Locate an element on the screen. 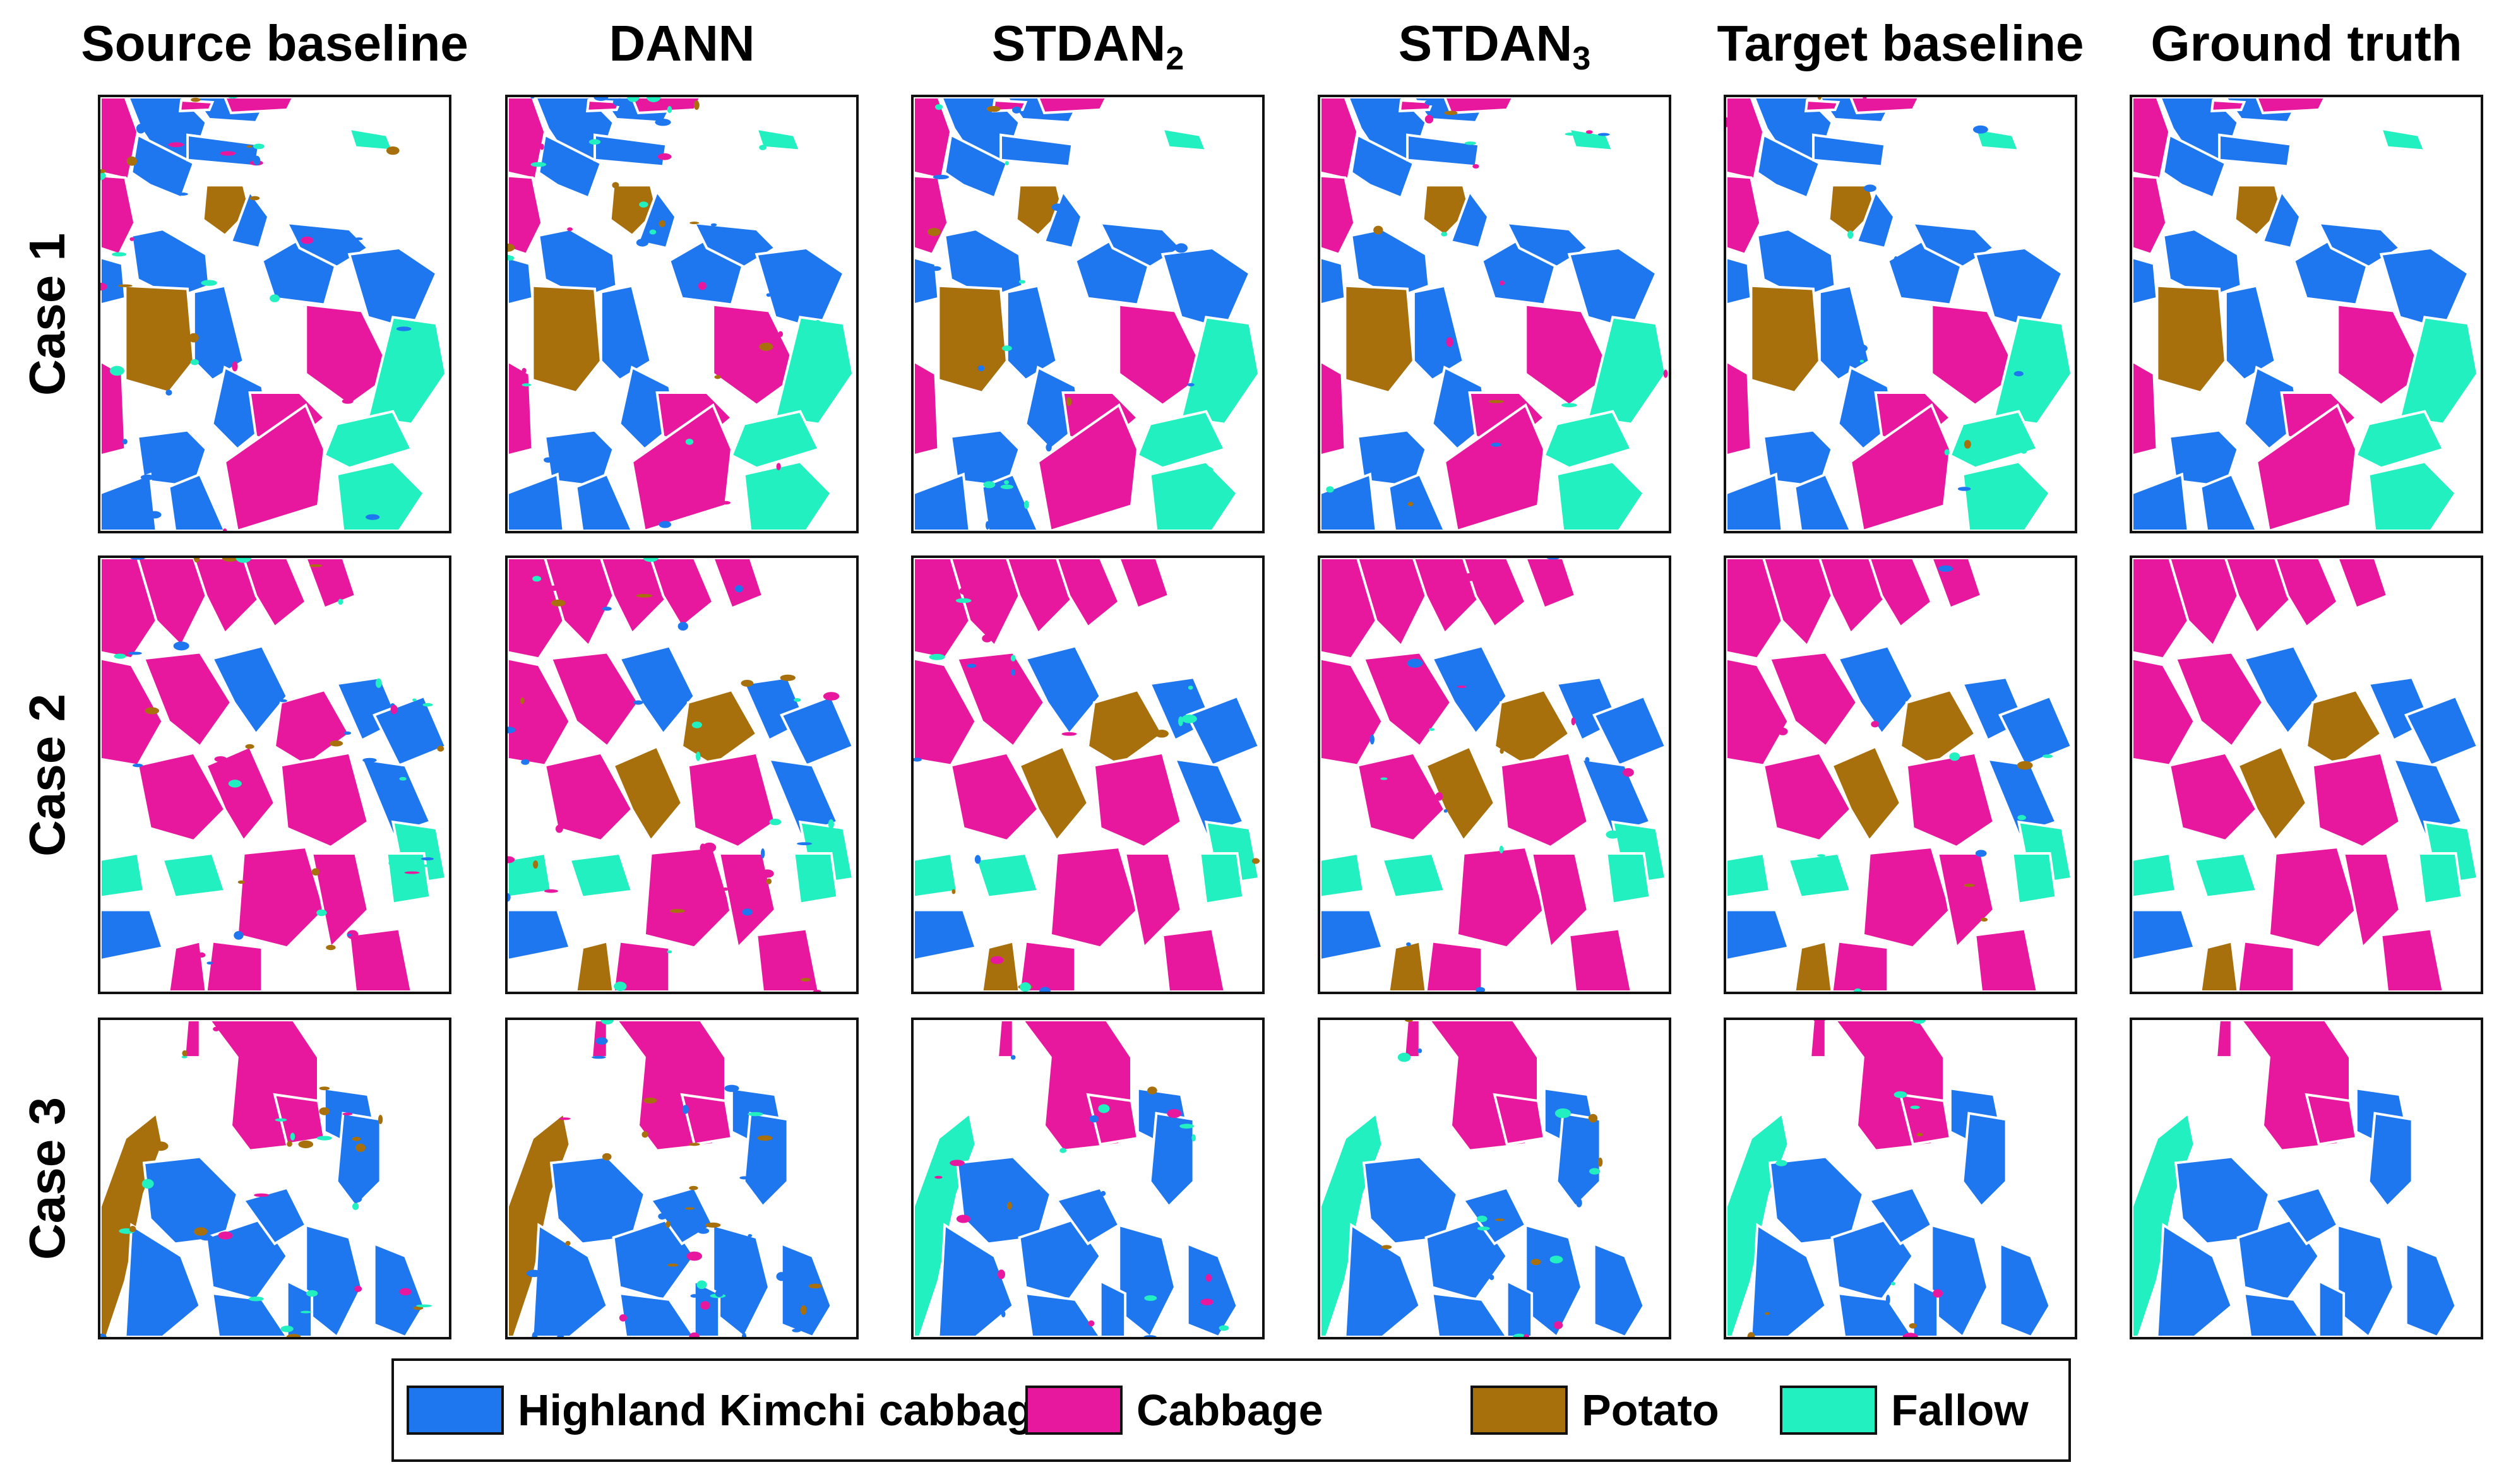  legend-item-3: Fallow is located at coordinates (1904, 1410).